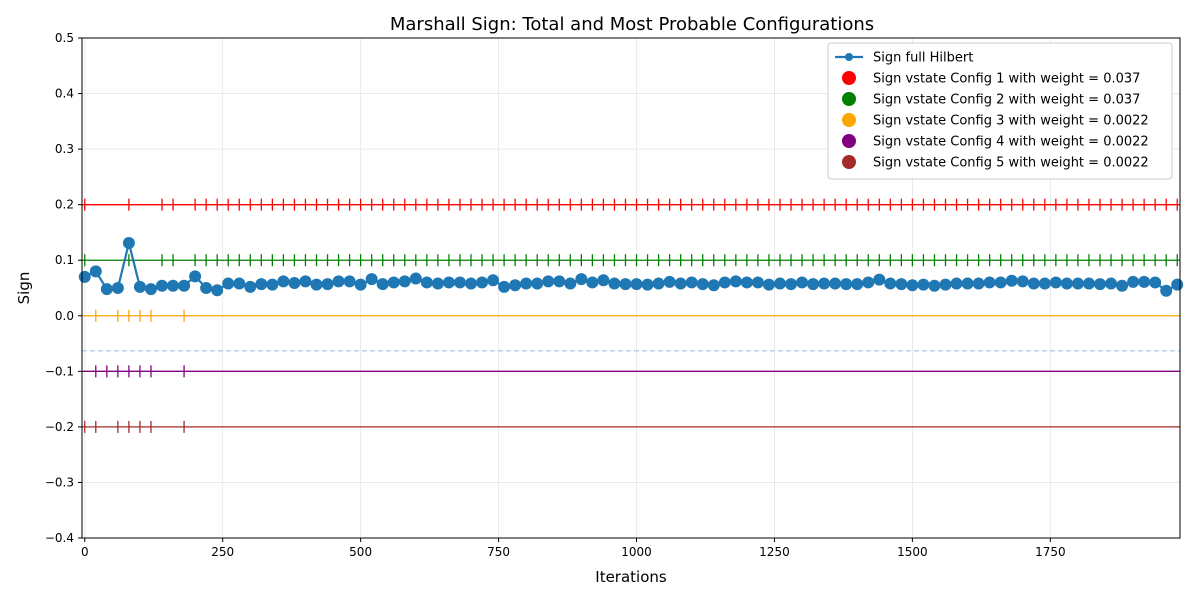 This screenshot has width=1200, height=600. What do you see at coordinates (64, 38) in the screenshot?
I see `y-tick-label: 0.5` at bounding box center [64, 38].